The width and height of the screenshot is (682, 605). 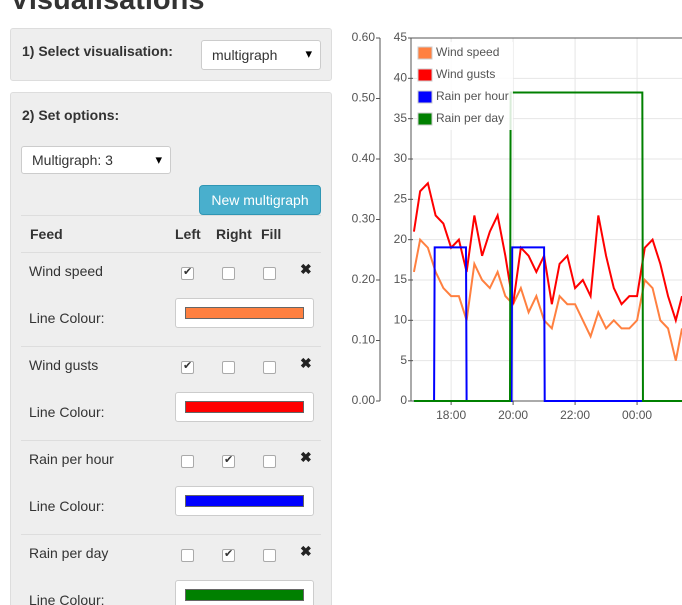 I want to click on x-tick-label: 18:00, so click(x=451, y=415).